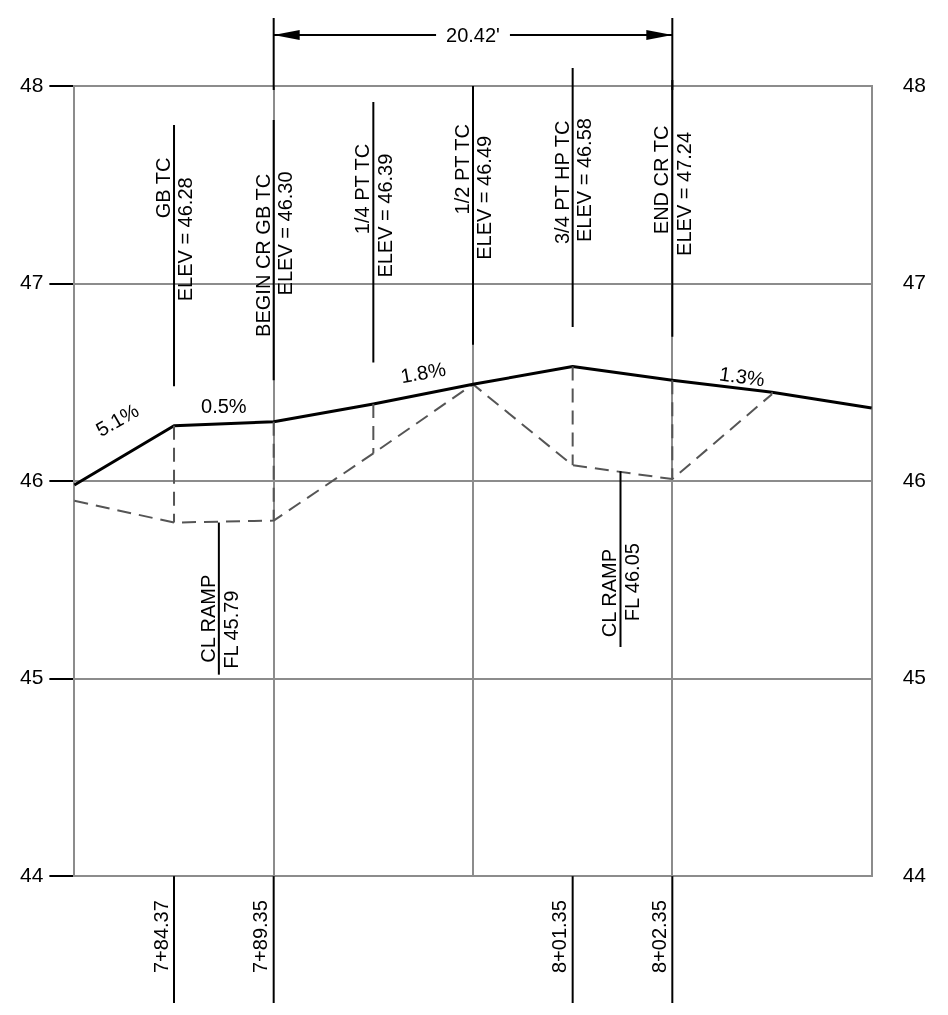 The width and height of the screenshot is (948, 1015). What do you see at coordinates (914, 874) in the screenshot?
I see `y2-tick-label: 44` at bounding box center [914, 874].